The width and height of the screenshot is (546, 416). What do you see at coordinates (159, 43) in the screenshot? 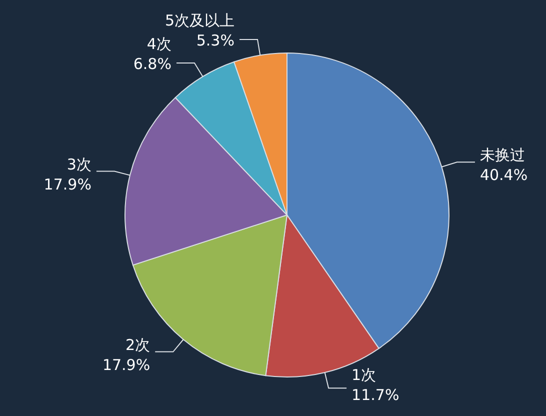
I see `slice-label: 4次` at bounding box center [159, 43].